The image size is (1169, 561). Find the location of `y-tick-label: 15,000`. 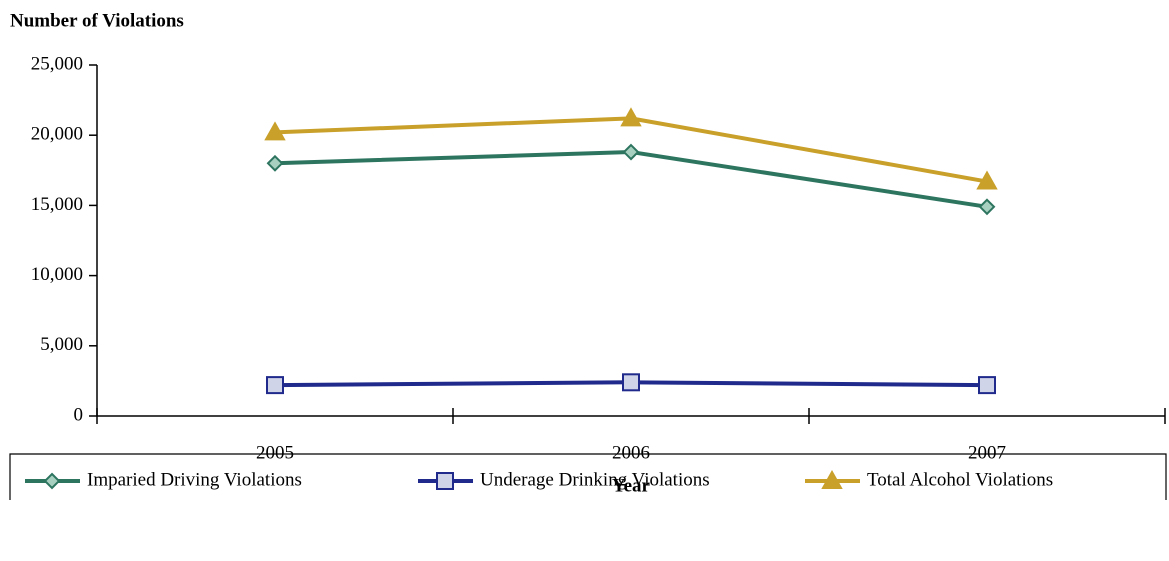

y-tick-label: 15,000 is located at coordinates (57, 204).